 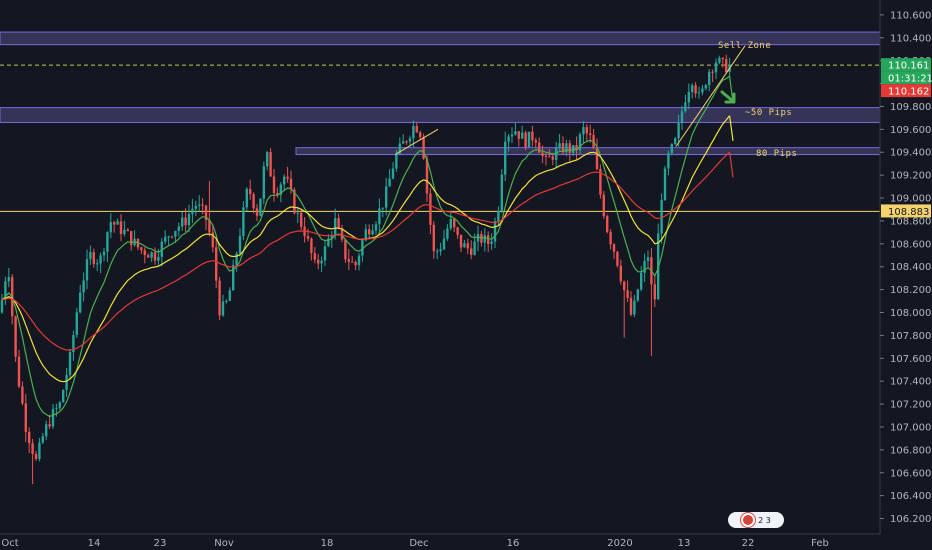 I want to click on trendline-jan, so click(x=710, y=96).